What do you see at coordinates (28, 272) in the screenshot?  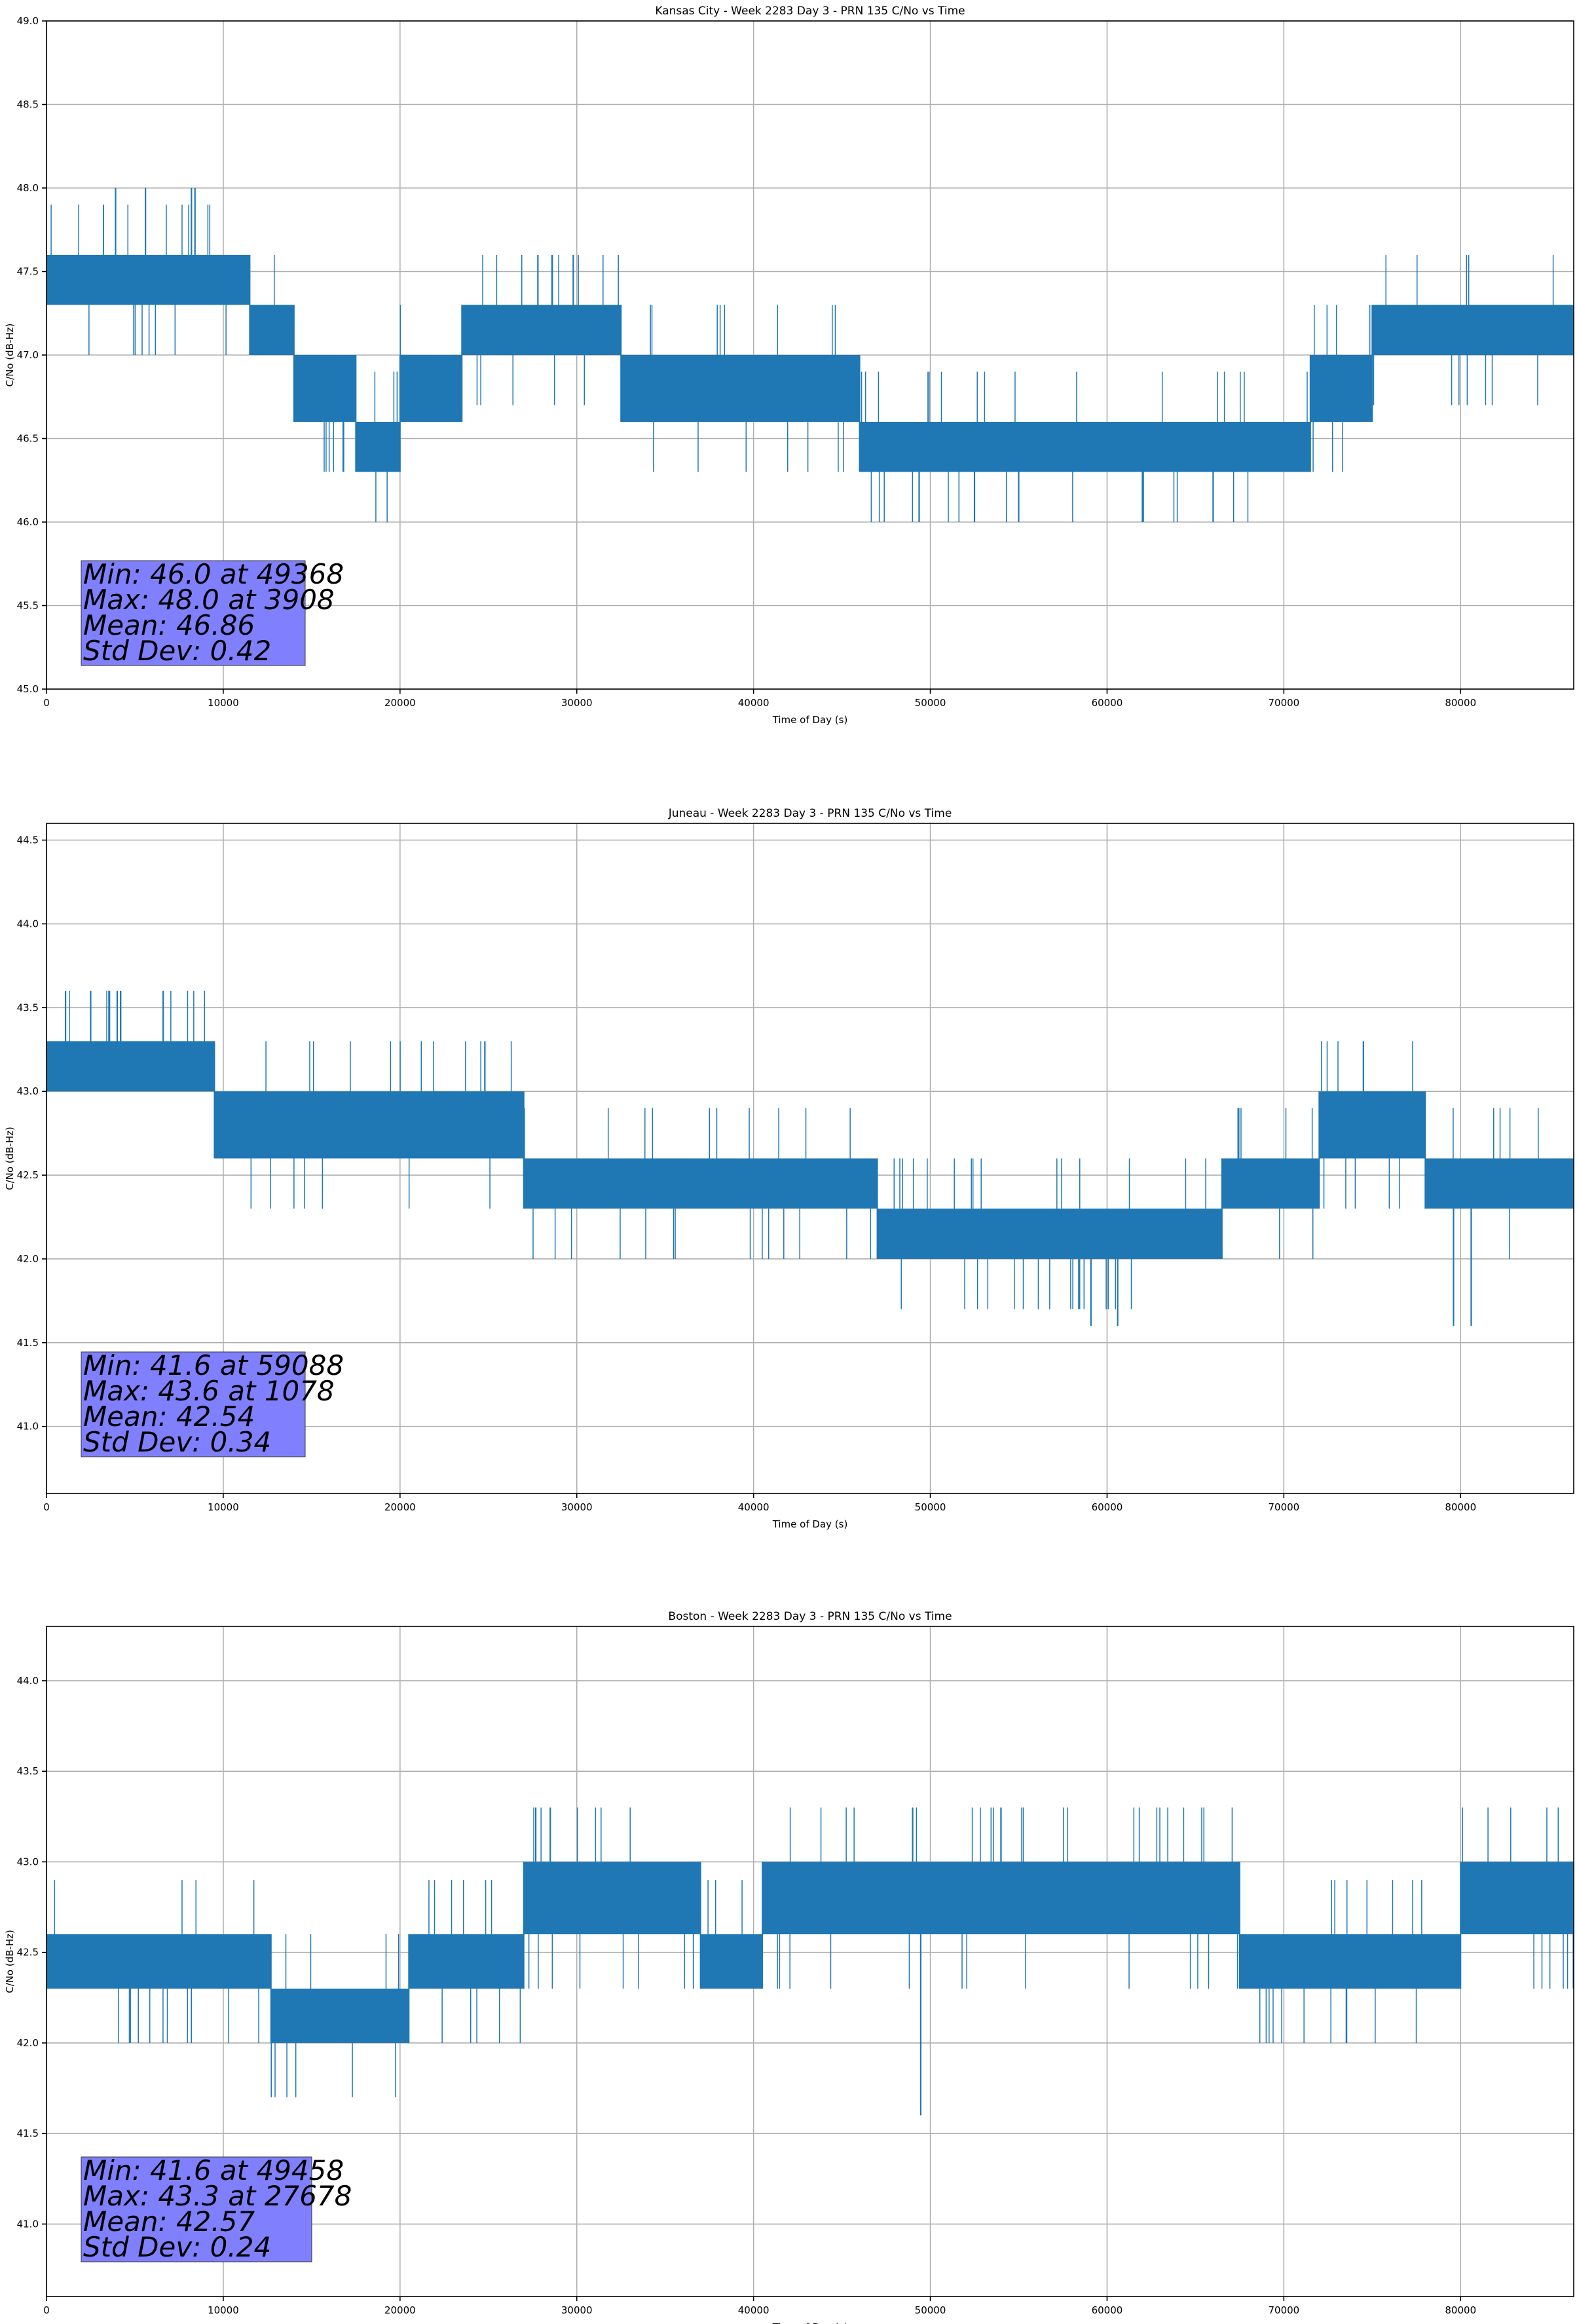 I see `y-tick-label: 47.5` at bounding box center [28, 272].